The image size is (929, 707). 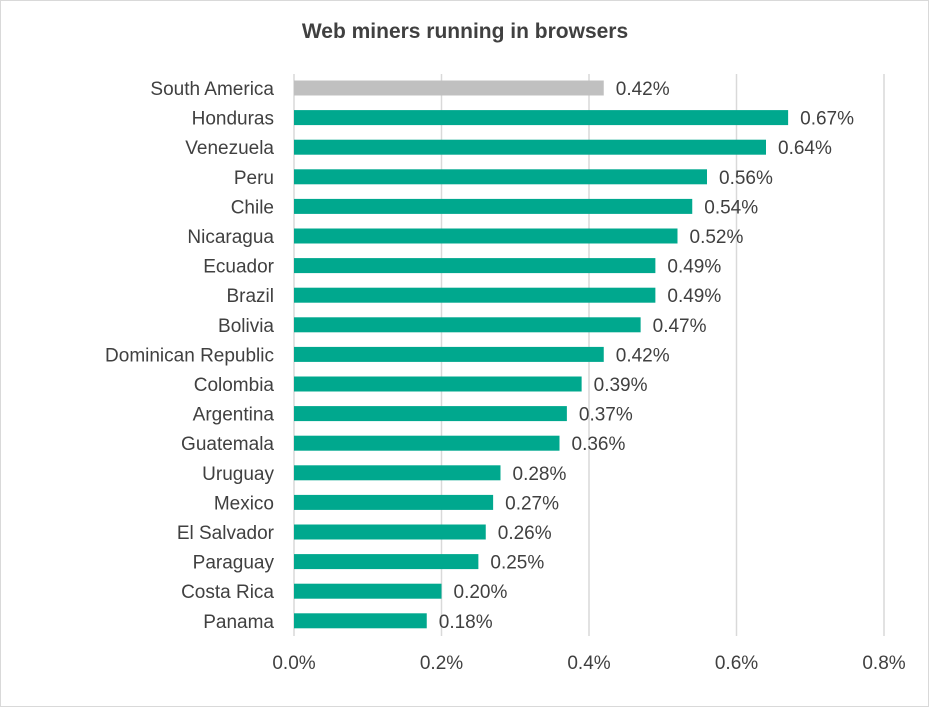 What do you see at coordinates (233, 119) in the screenshot?
I see `category-label: Honduras` at bounding box center [233, 119].